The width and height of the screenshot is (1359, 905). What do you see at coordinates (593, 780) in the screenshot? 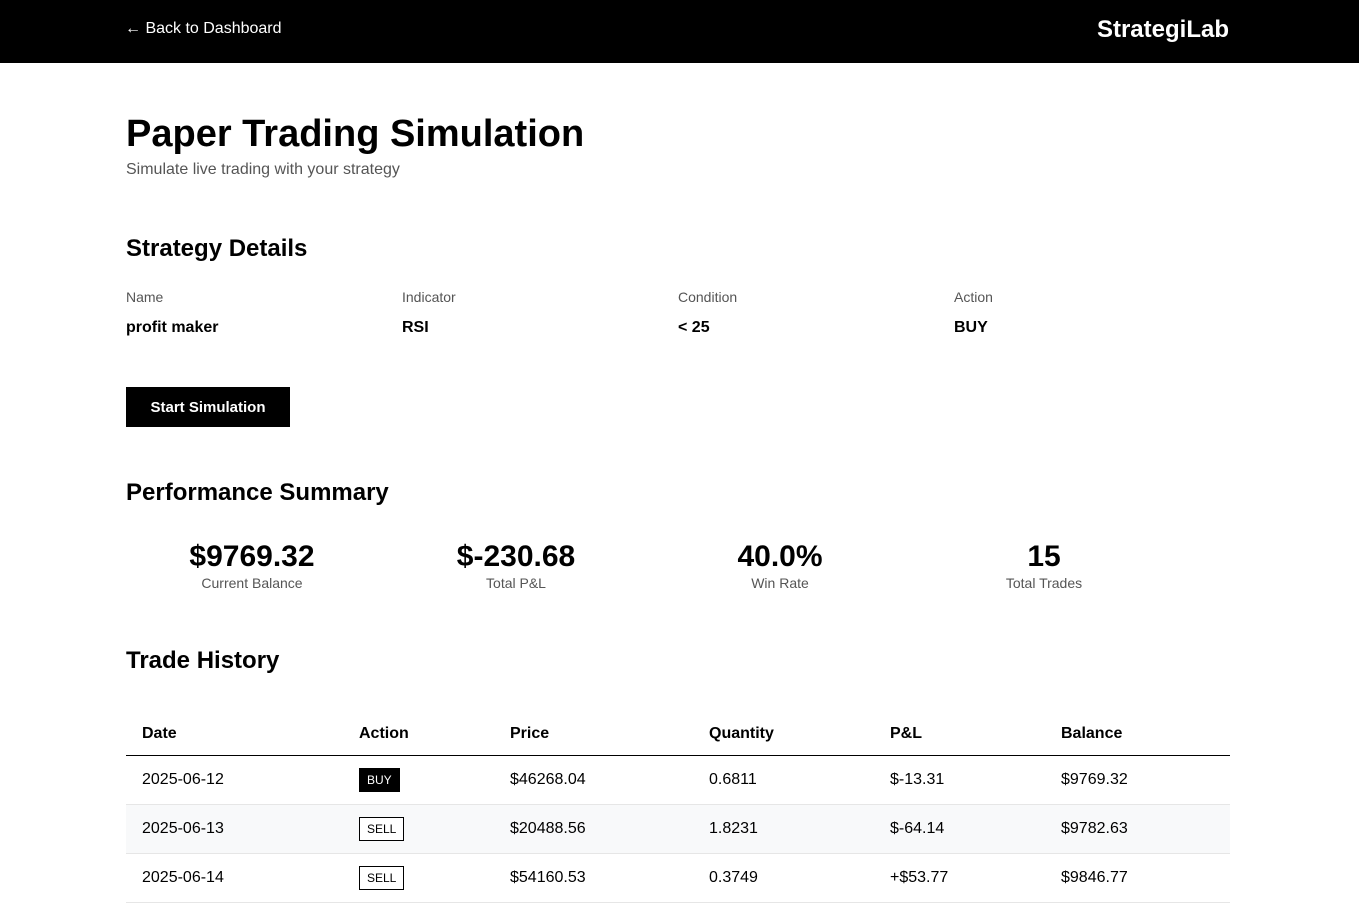
I see `cell-price: $46268.04` at bounding box center [593, 780].